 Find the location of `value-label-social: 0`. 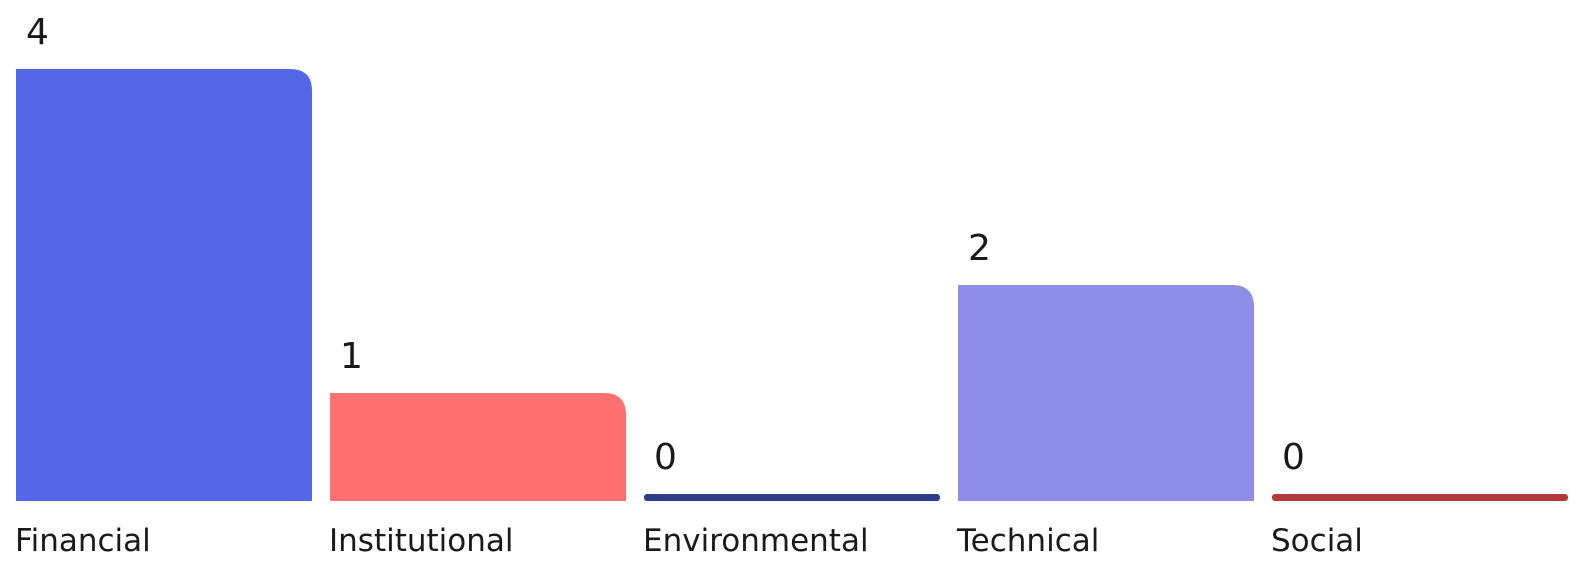

value-label-social: 0 is located at coordinates (1293, 457).